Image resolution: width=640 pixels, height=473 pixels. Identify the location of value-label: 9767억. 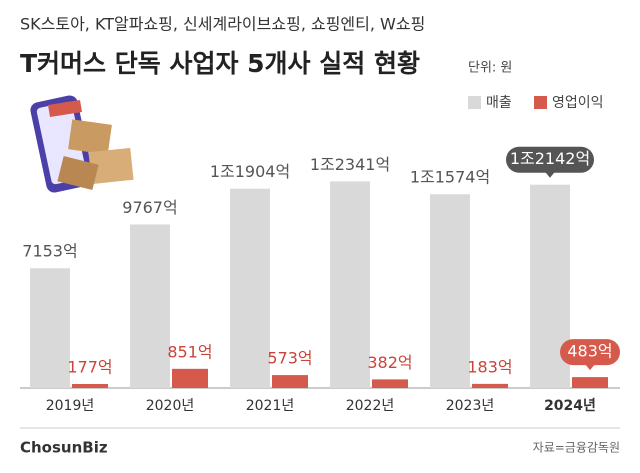
(149, 207).